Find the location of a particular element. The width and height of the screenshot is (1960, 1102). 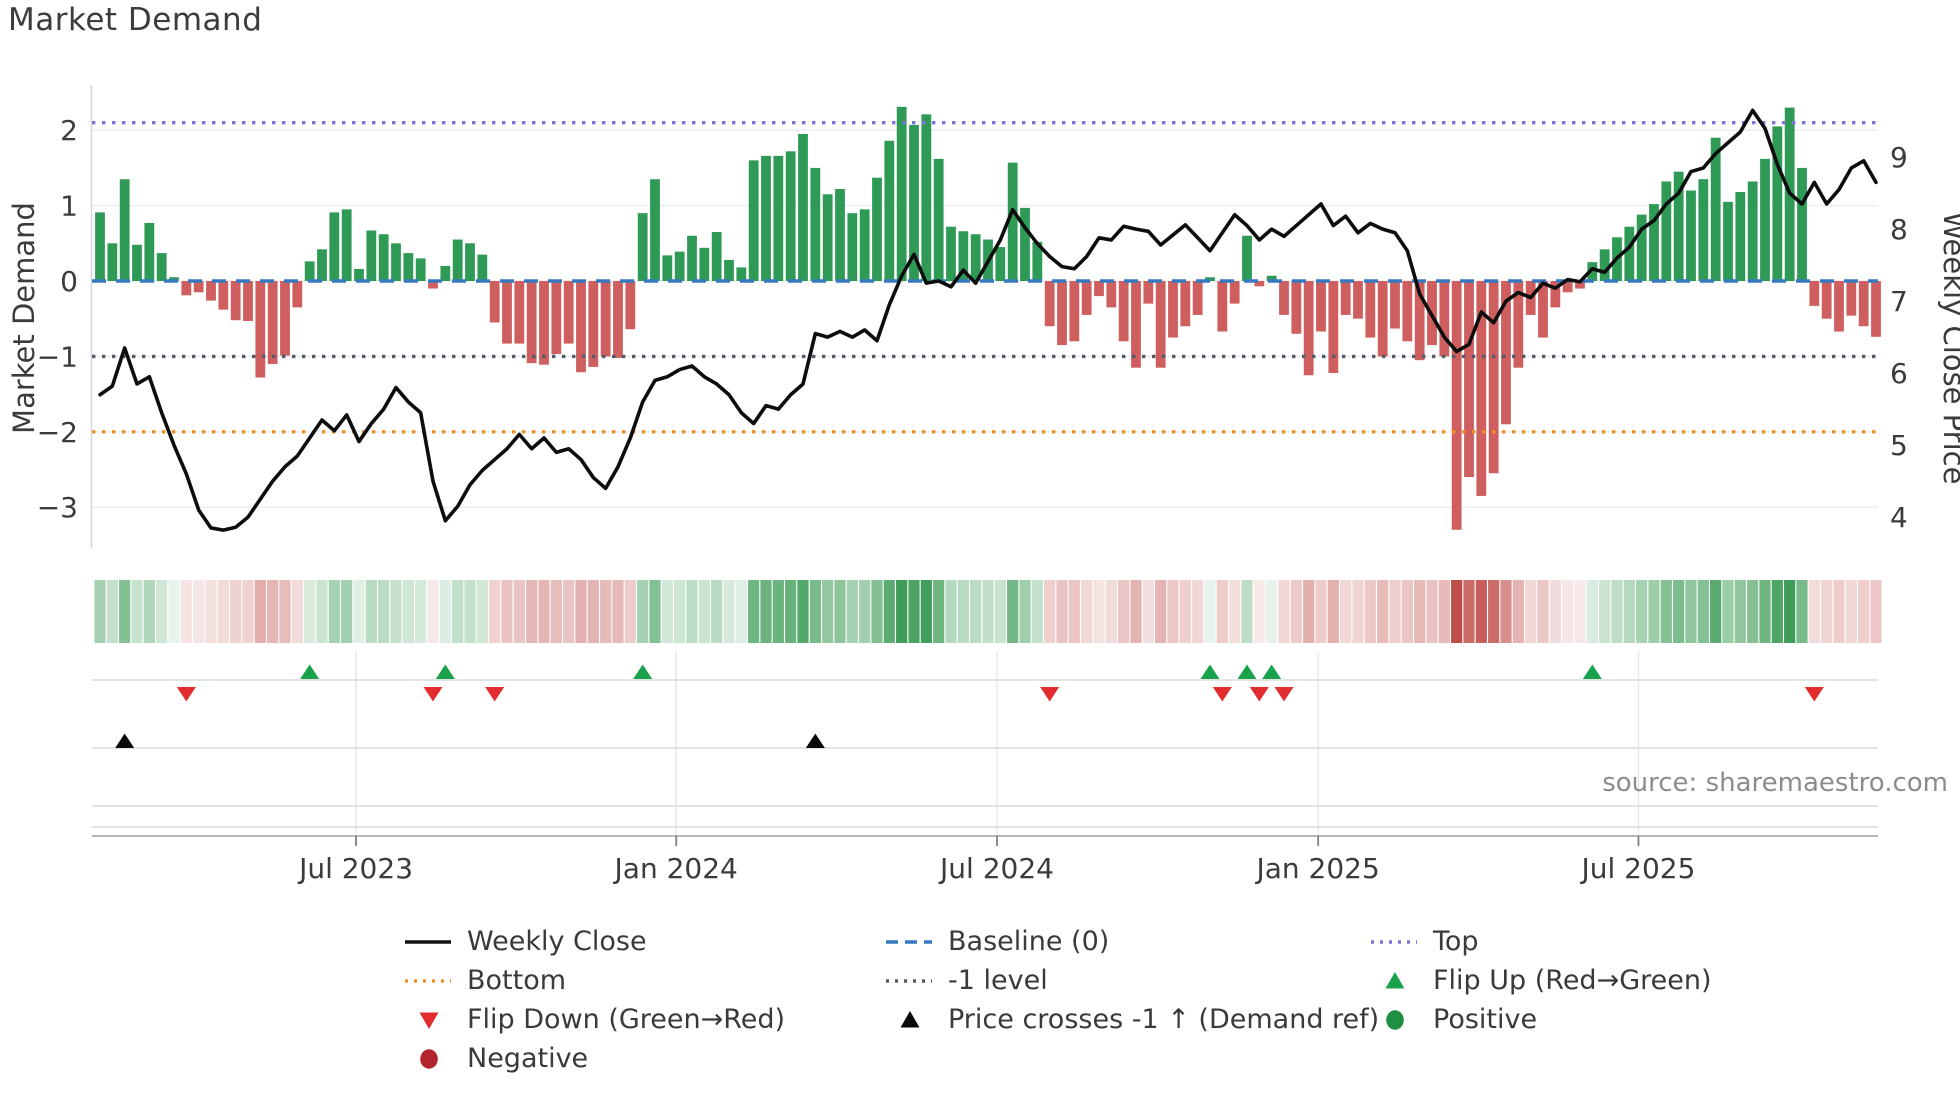

legend-item-price-crosses-1-demand-ref: Price crosses -1 ↑ (Demand ref) is located at coordinates (1131, 1019).